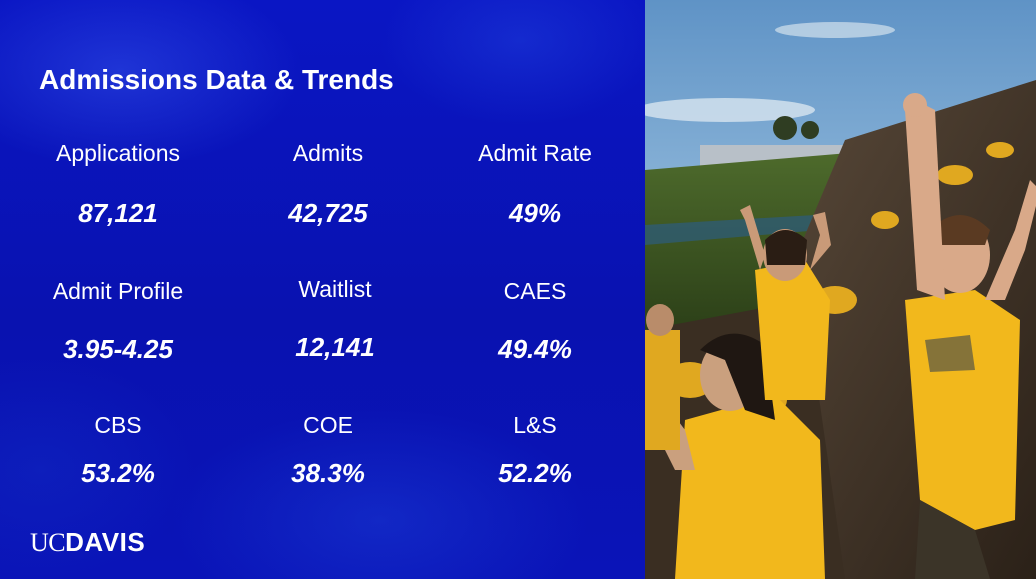 The width and height of the screenshot is (1036, 579). What do you see at coordinates (118, 213) in the screenshot?
I see `stat-value-applications: 87,121` at bounding box center [118, 213].